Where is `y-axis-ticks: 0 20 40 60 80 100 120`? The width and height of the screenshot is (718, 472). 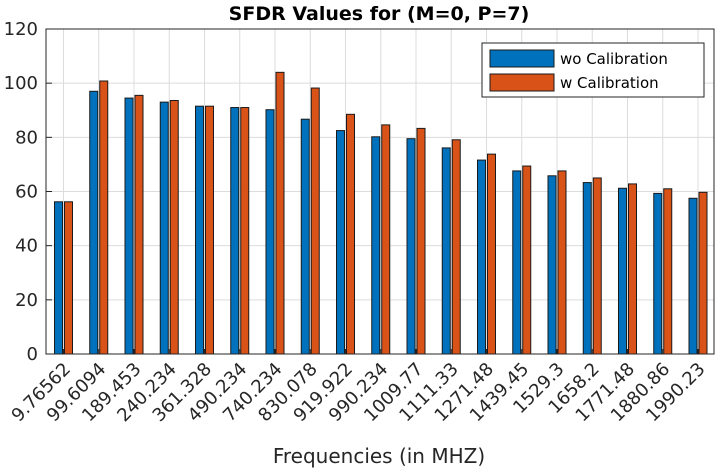
y-axis-ticks: 0 20 40 60 80 100 120 is located at coordinates (28, 192).